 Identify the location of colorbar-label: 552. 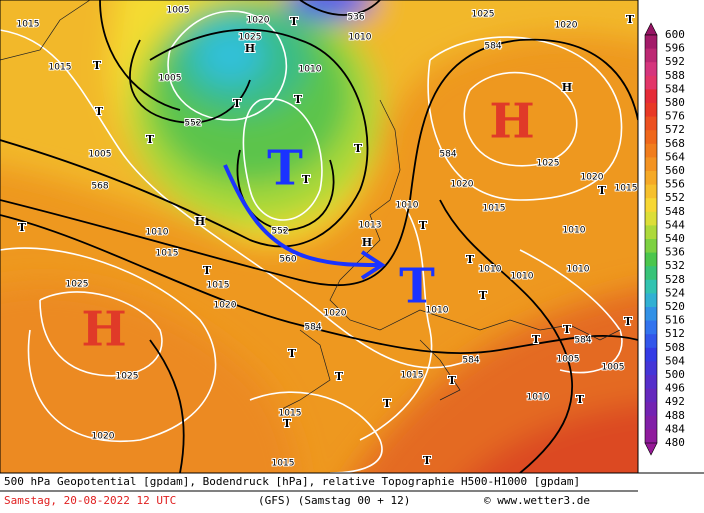
(675, 197).